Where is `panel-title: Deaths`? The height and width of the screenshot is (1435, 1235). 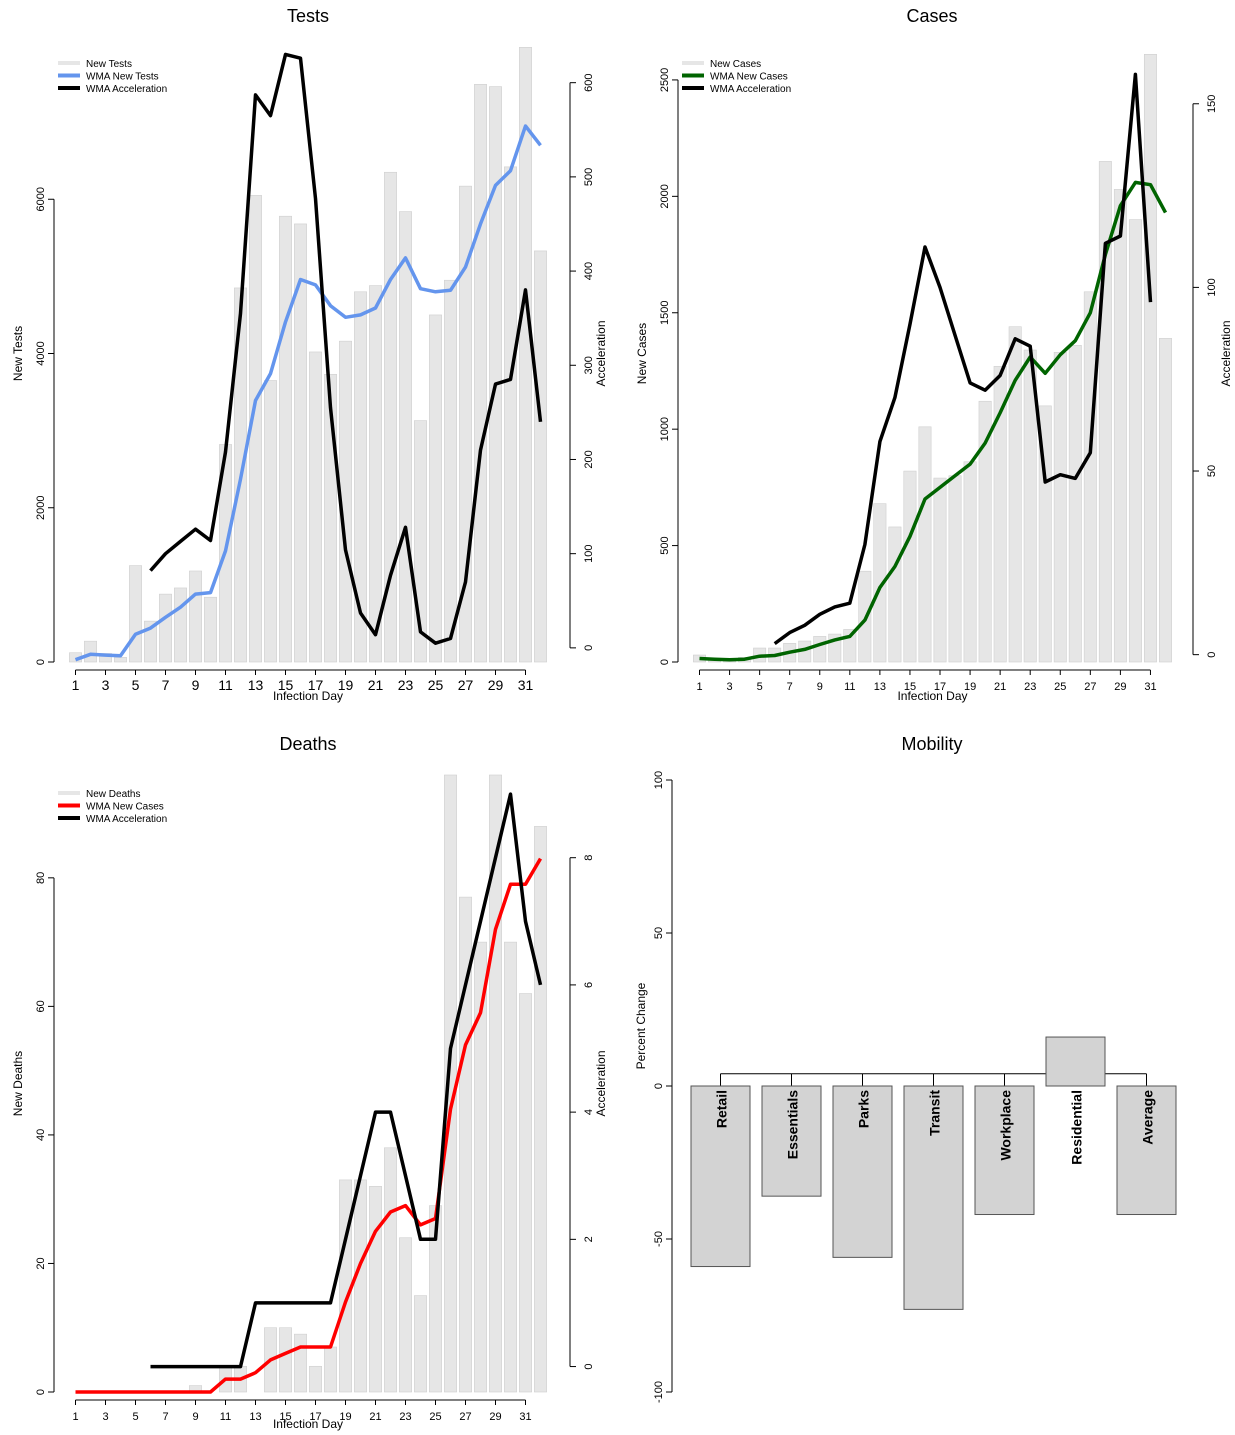 panel-title: Deaths is located at coordinates (307, 744).